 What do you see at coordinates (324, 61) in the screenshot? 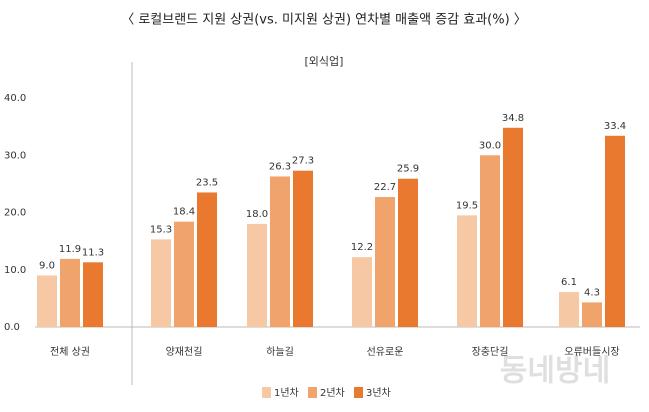
I see `chart-subtitle: [외식업]` at bounding box center [324, 61].